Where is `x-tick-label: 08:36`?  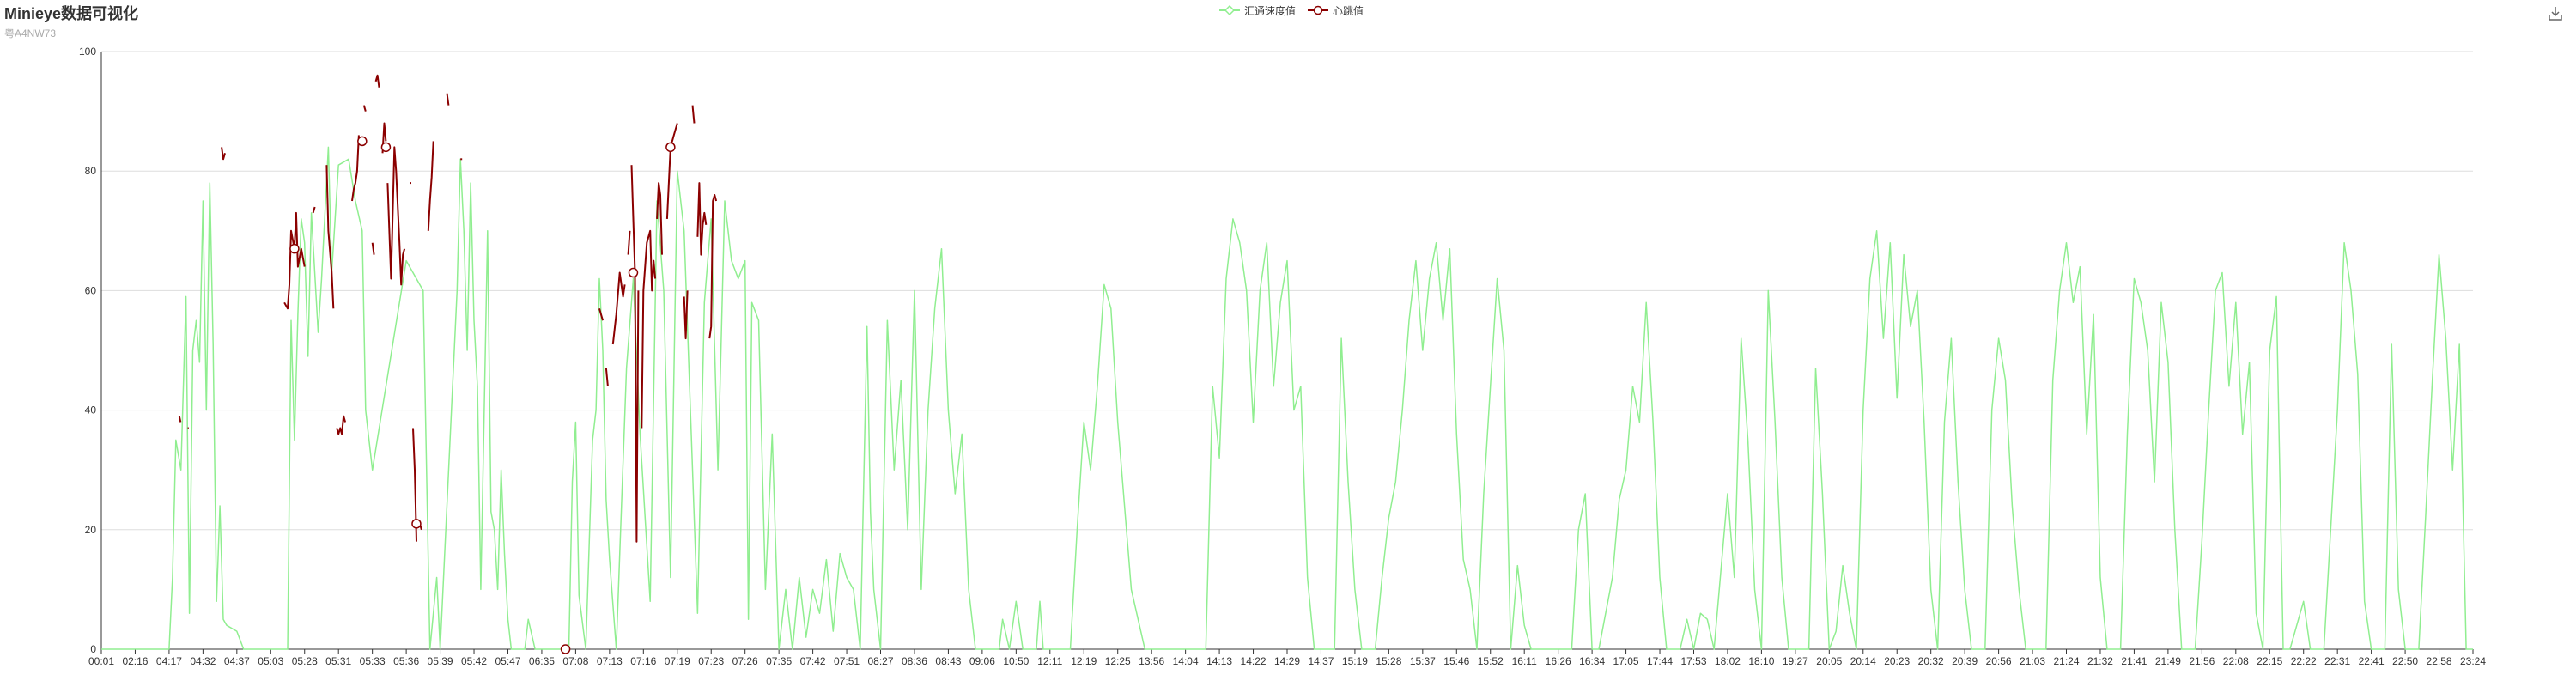
x-tick-label: 08:36 is located at coordinates (914, 661).